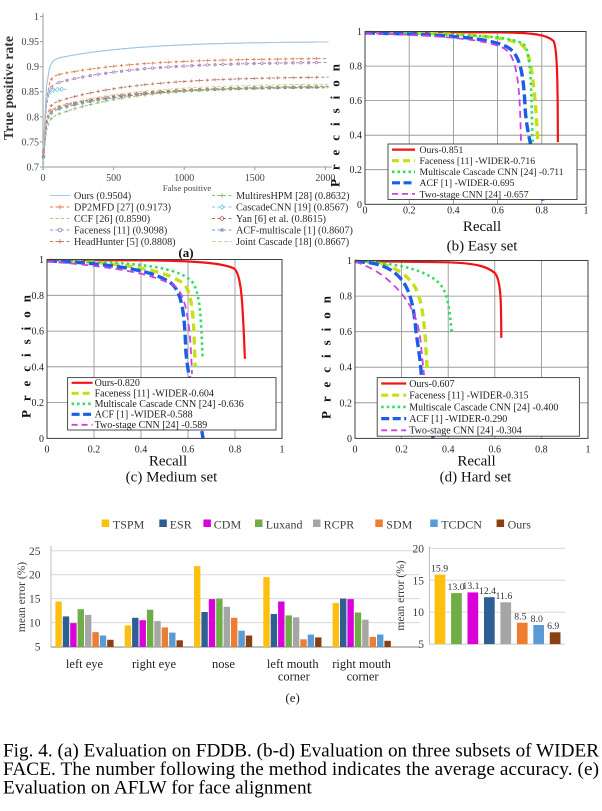  What do you see at coordinates (504, 596) in the screenshot?
I see `svg-text: 11.6` at bounding box center [504, 596].